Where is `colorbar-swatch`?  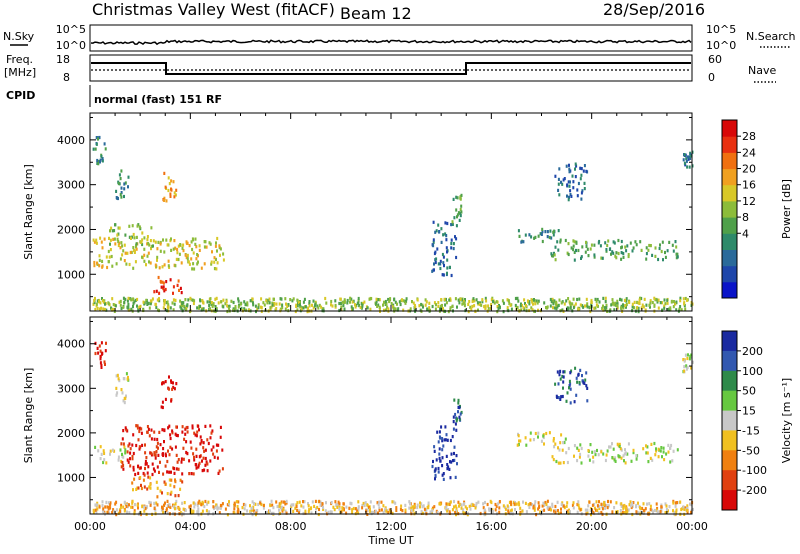
colorbar-swatch is located at coordinates (729, 460).